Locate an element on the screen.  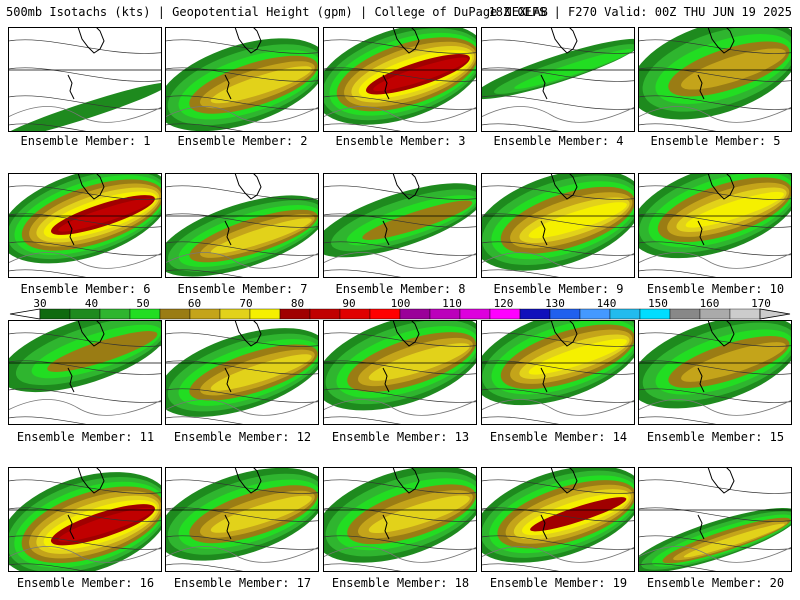
ensemble-member-label: Ensemble Member: 7 is located at coordinates (242, 289).